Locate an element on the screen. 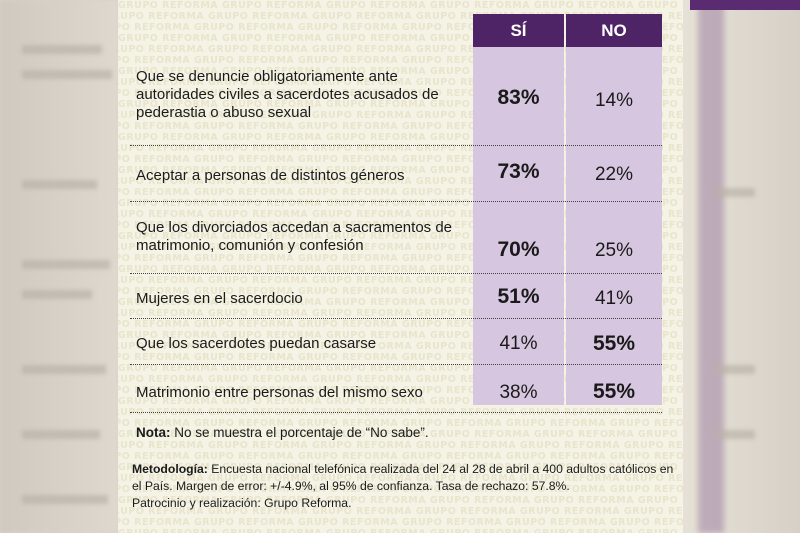 This screenshot has width=800, height=533. no-value: 41% is located at coordinates (614, 298).